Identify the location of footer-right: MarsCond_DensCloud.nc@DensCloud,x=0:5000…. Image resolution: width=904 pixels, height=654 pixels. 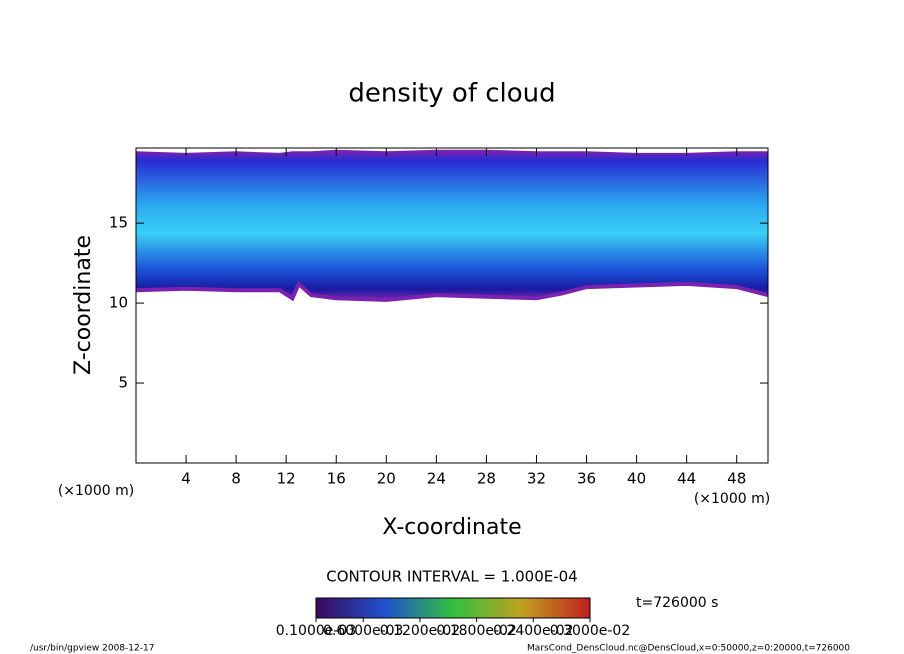
(688, 649).